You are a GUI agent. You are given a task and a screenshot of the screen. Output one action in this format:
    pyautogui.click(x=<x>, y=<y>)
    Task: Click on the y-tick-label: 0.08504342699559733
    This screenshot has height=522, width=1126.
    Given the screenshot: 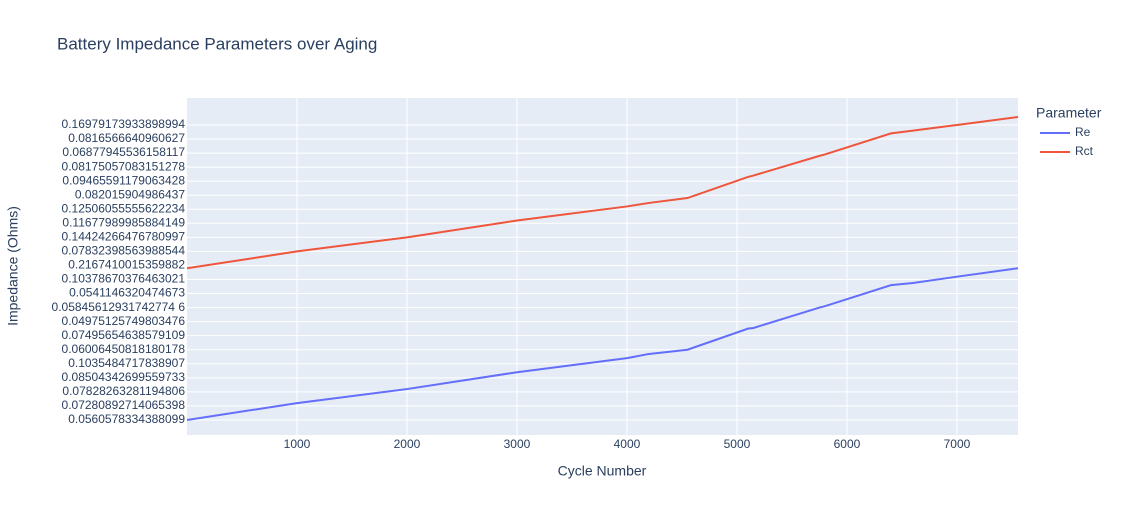 What is the action you would take?
    pyautogui.click(x=124, y=377)
    